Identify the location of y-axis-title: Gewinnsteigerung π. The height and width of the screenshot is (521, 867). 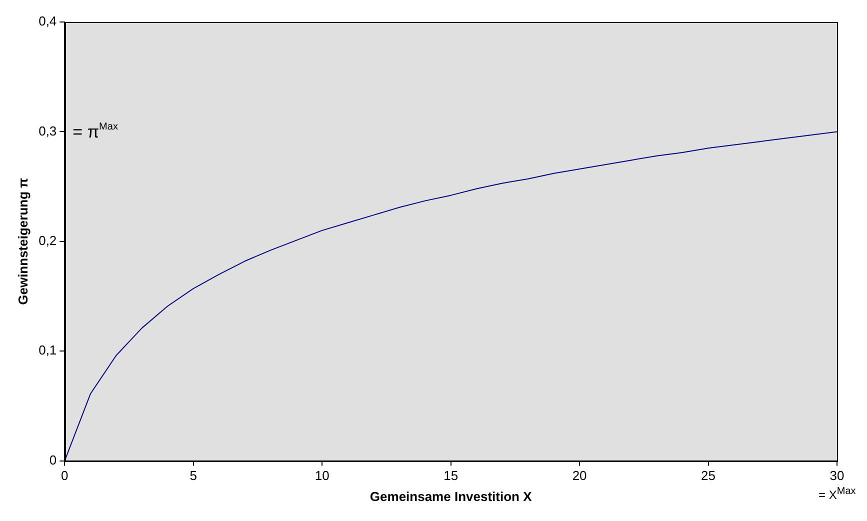
(22, 241).